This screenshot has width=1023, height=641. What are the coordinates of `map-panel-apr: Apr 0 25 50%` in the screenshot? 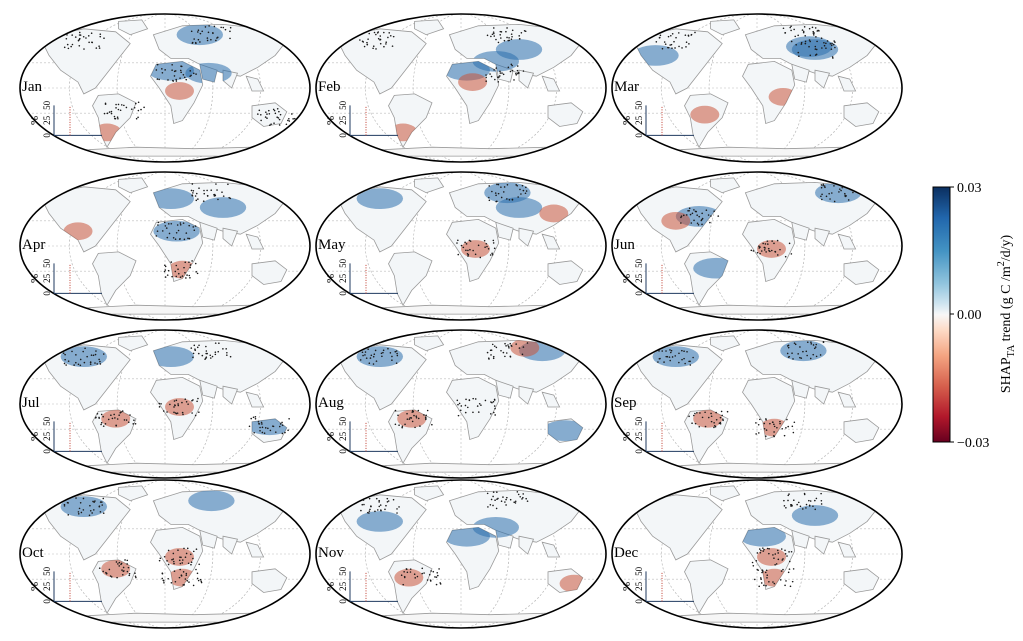 It's located at (165, 246).